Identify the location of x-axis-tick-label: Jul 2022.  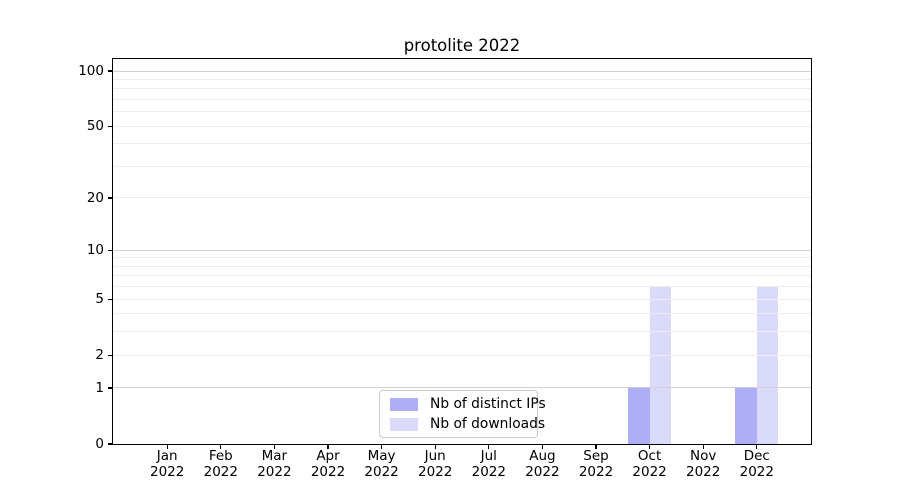
(488, 464).